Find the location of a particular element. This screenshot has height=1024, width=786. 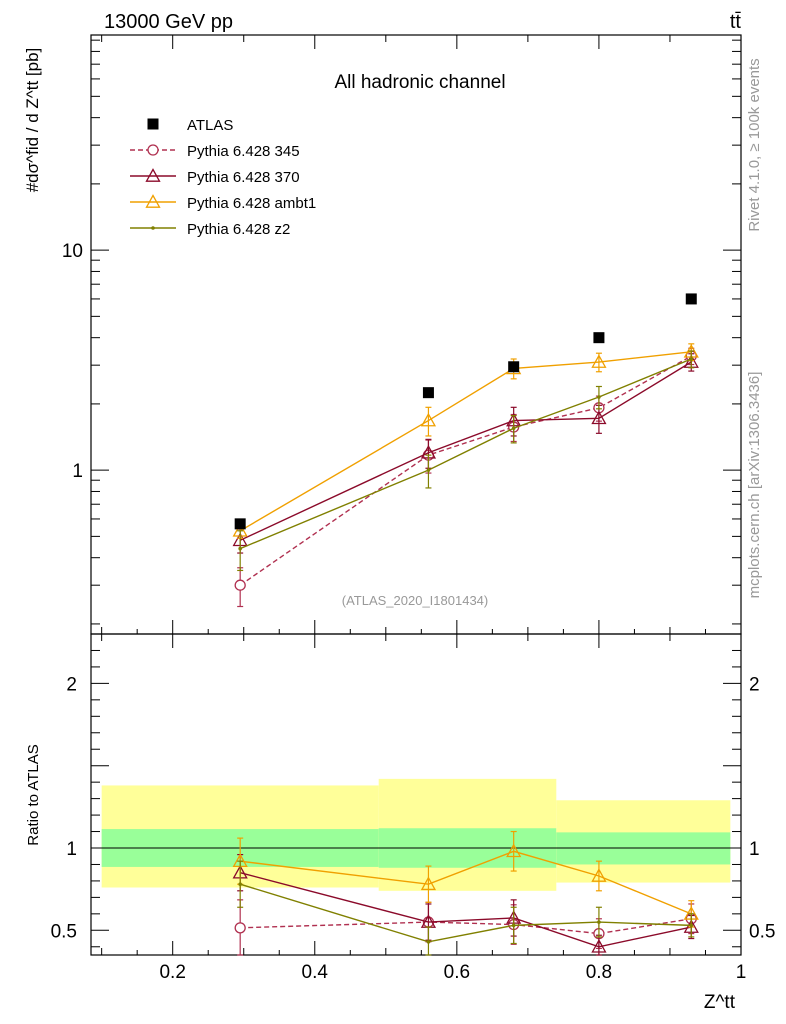

main-y-axis-label-text: #dσ^fid / d Z^tt [pb] is located at coordinates (32, 120).